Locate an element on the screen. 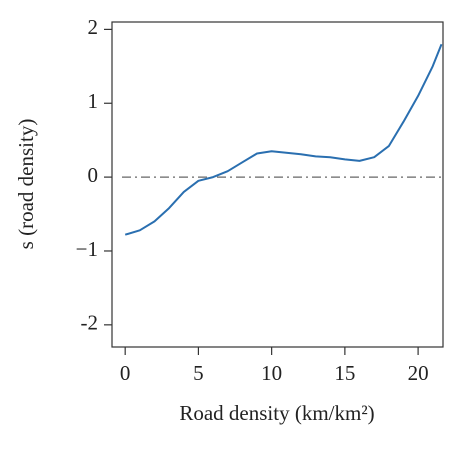 Image resolution: width=474 pixels, height=449 pixels. x-tick-label: 10 is located at coordinates (271, 373).